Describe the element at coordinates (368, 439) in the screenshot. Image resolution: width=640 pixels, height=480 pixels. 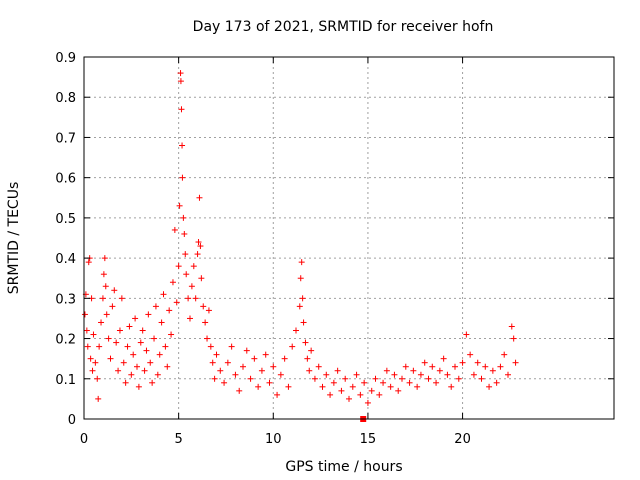
I see `x-tick-label: 15` at that location.